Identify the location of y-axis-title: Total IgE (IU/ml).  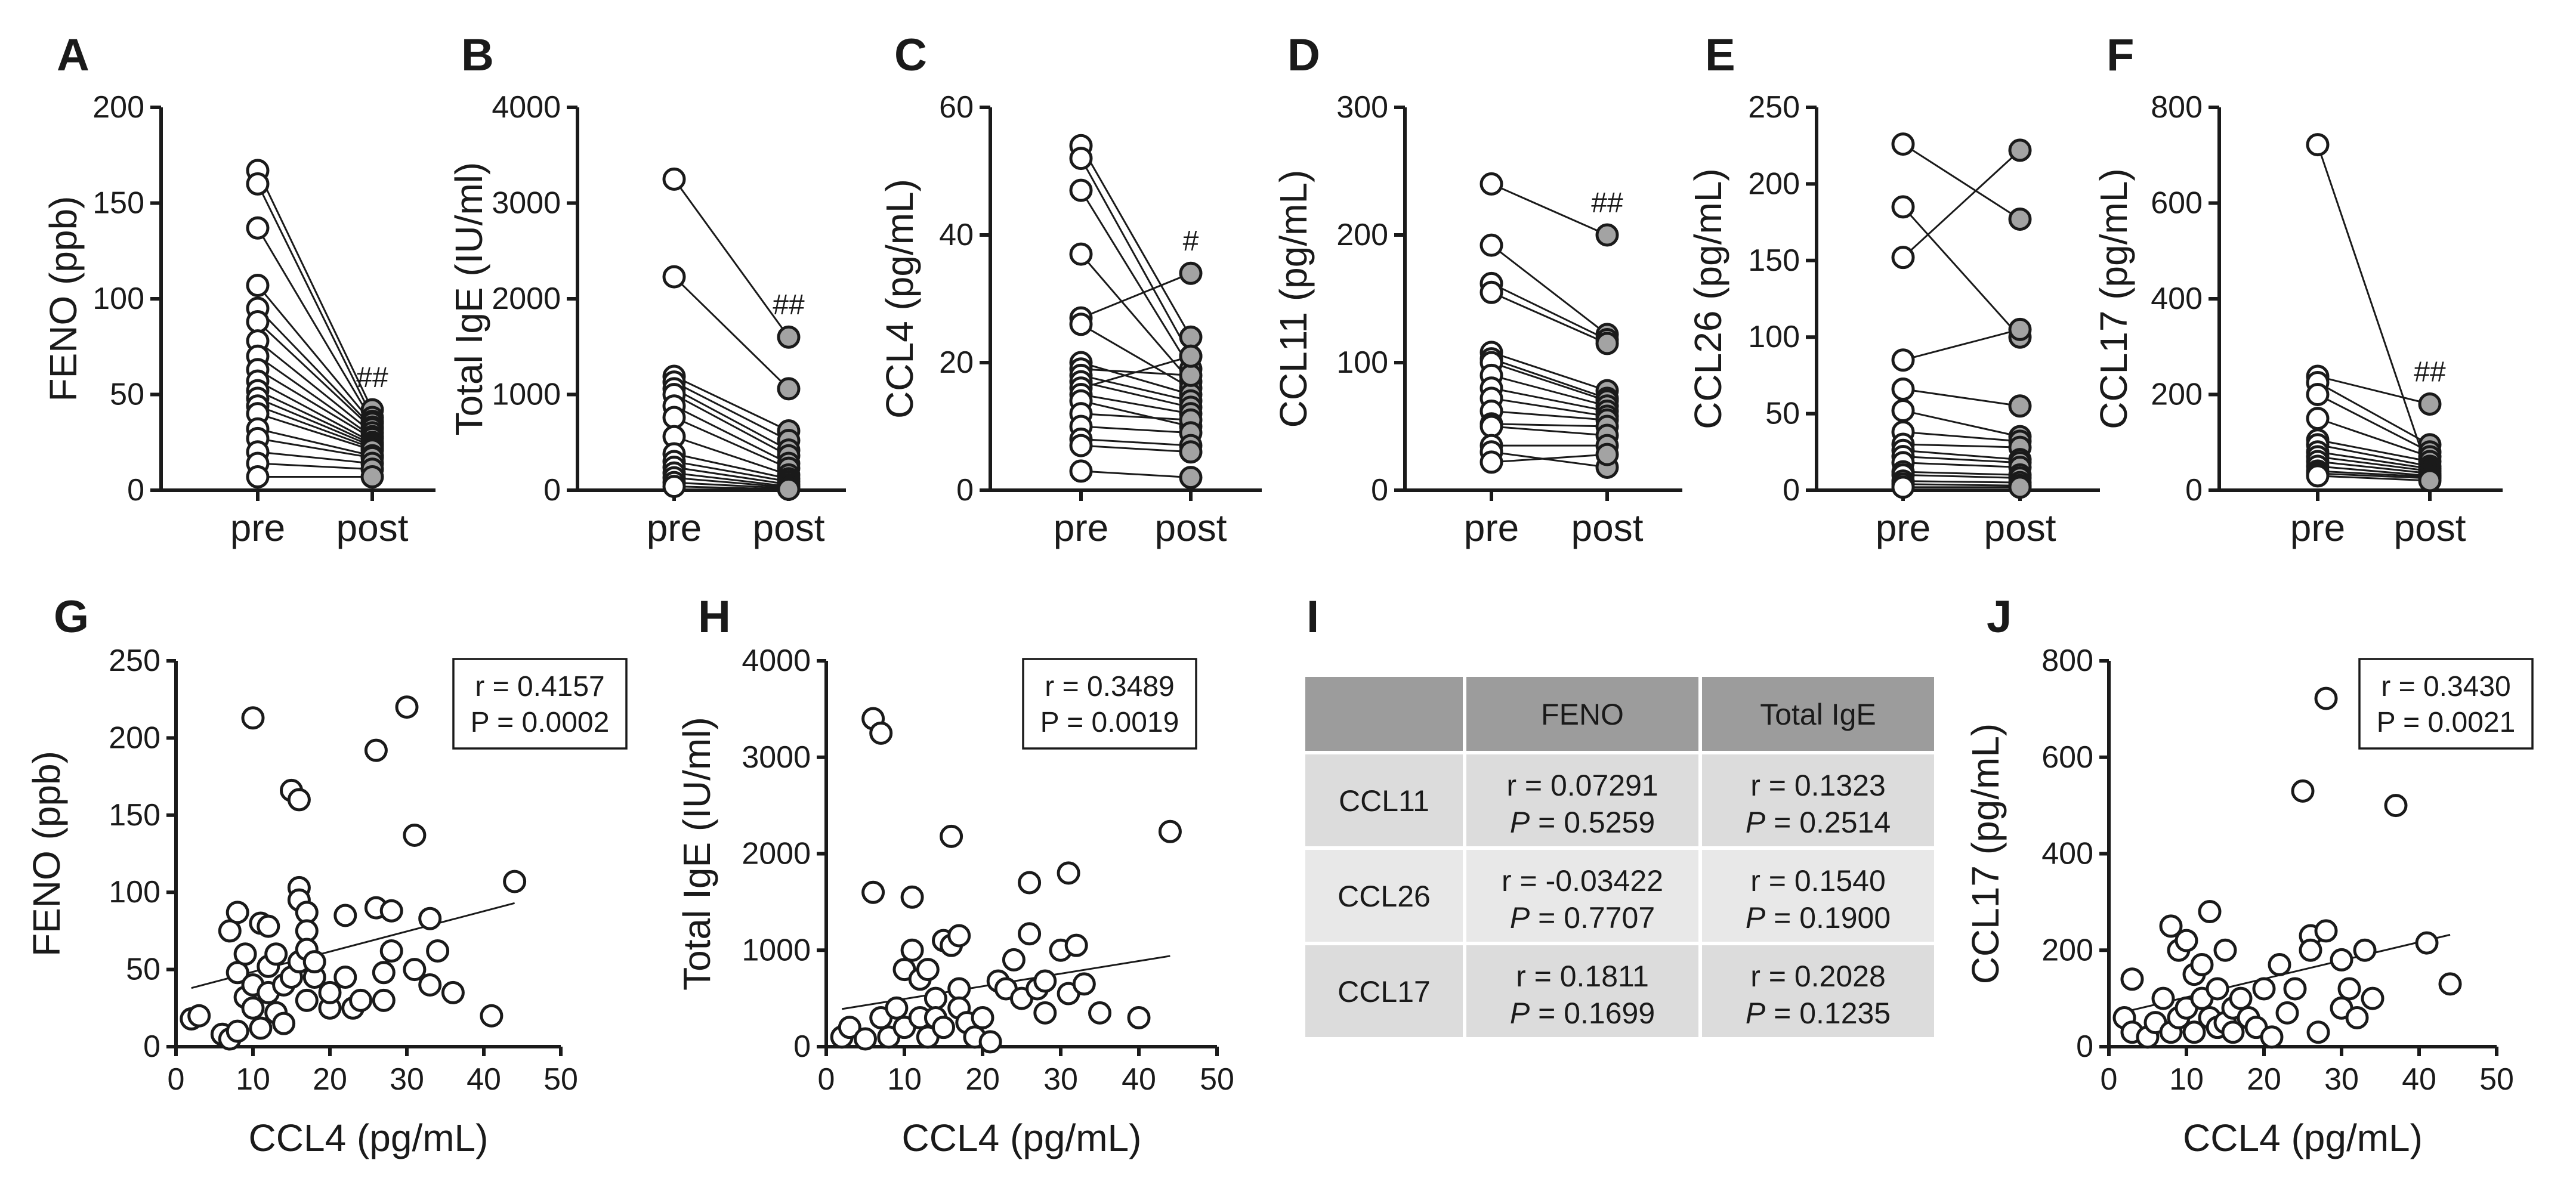
(697, 854).